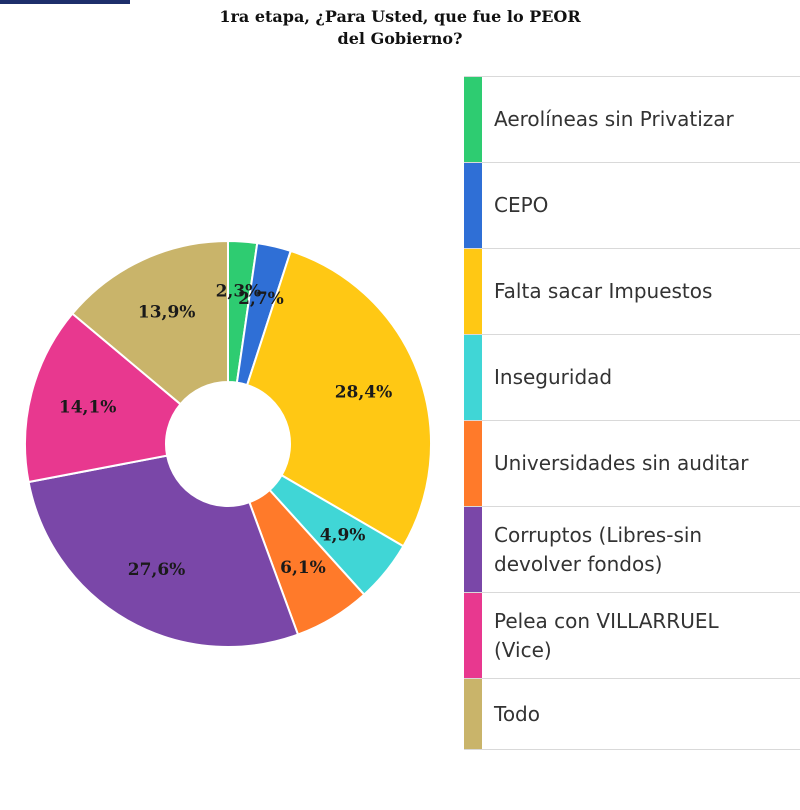  What do you see at coordinates (598, 549) in the screenshot?
I see `legend-label-6: Corruptos (Libres-sin devolver fondos)` at bounding box center [598, 549].